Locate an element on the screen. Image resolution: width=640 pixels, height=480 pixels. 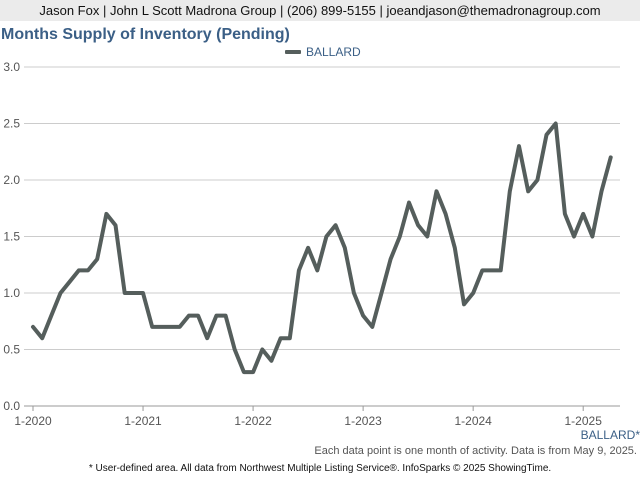
x-tick-labels: 1-2020 1-2021 1-2022 1-2023 1-2024 1-2025 is located at coordinates (308, 421).